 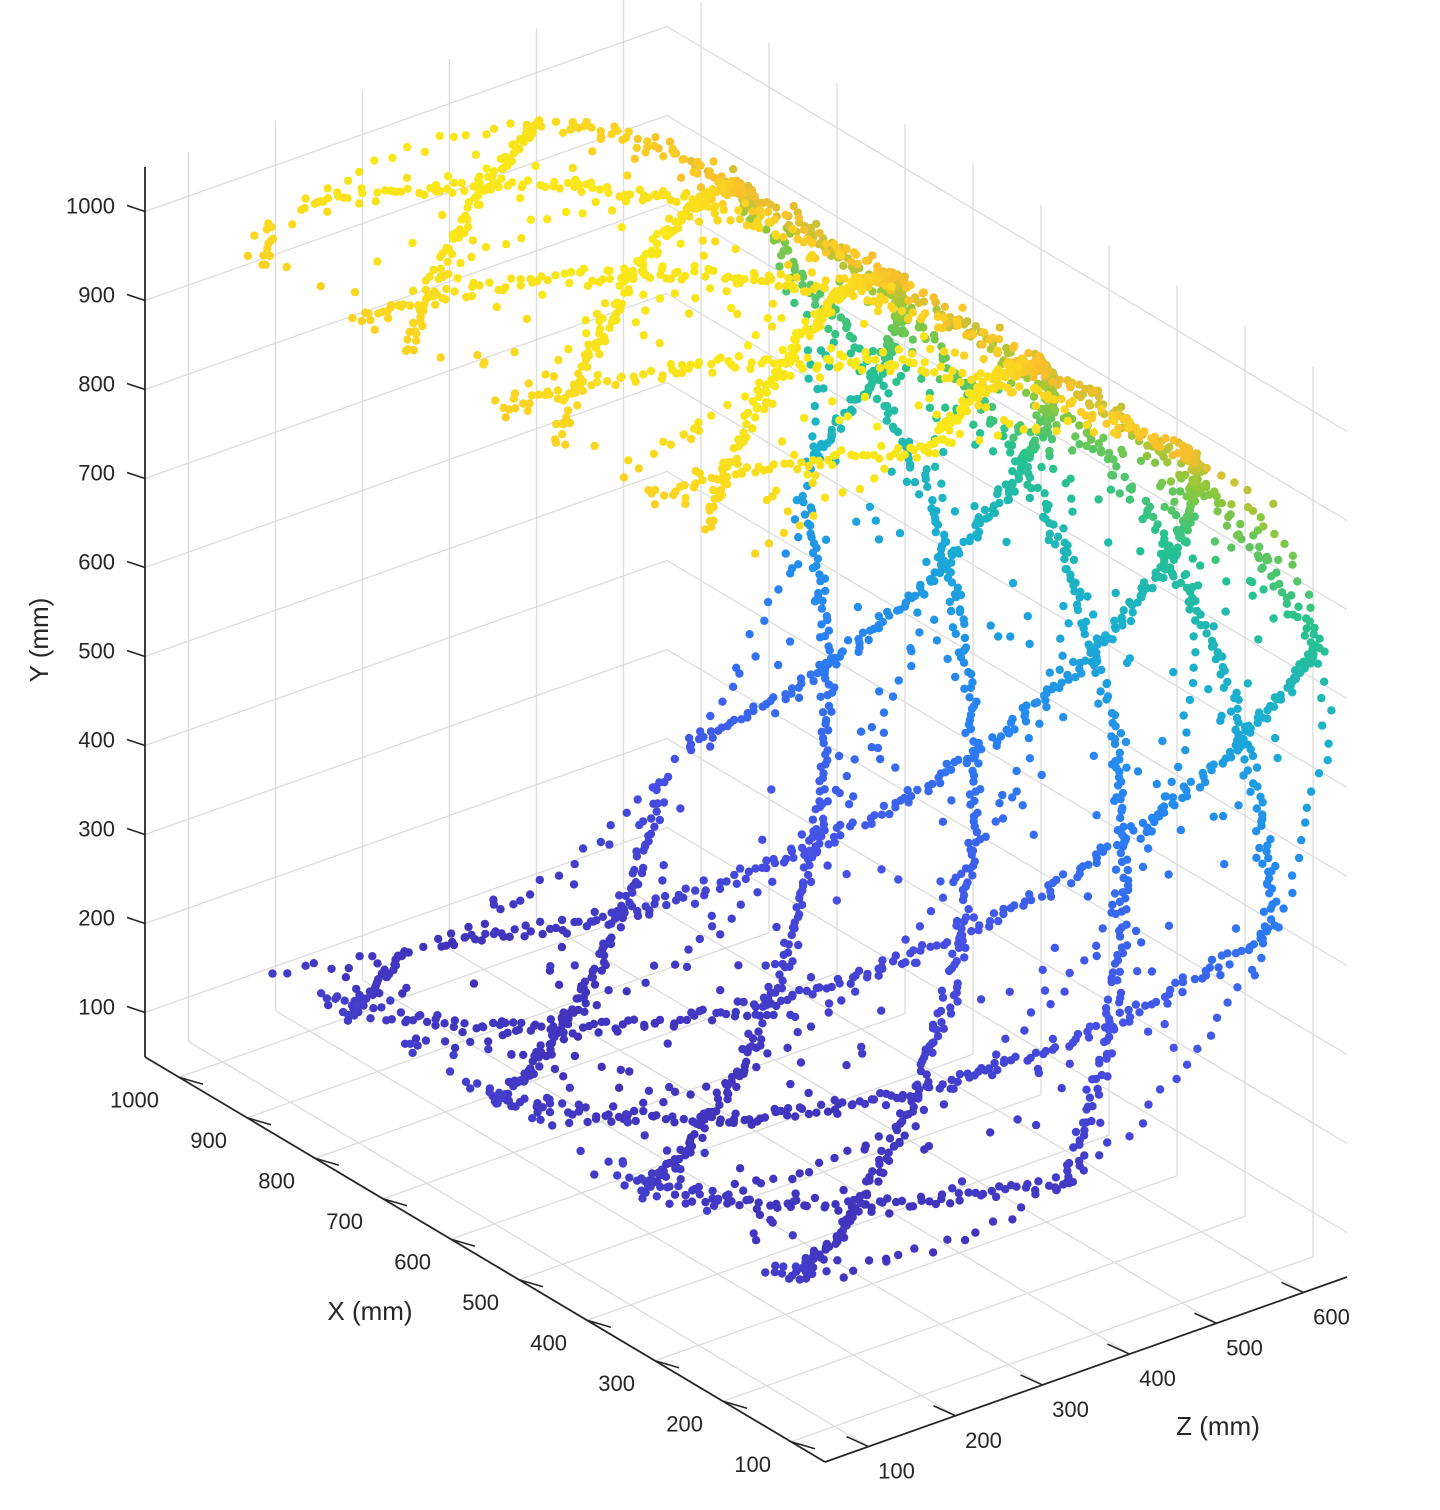 I want to click on x-tick, so click(x=531, y=1283).